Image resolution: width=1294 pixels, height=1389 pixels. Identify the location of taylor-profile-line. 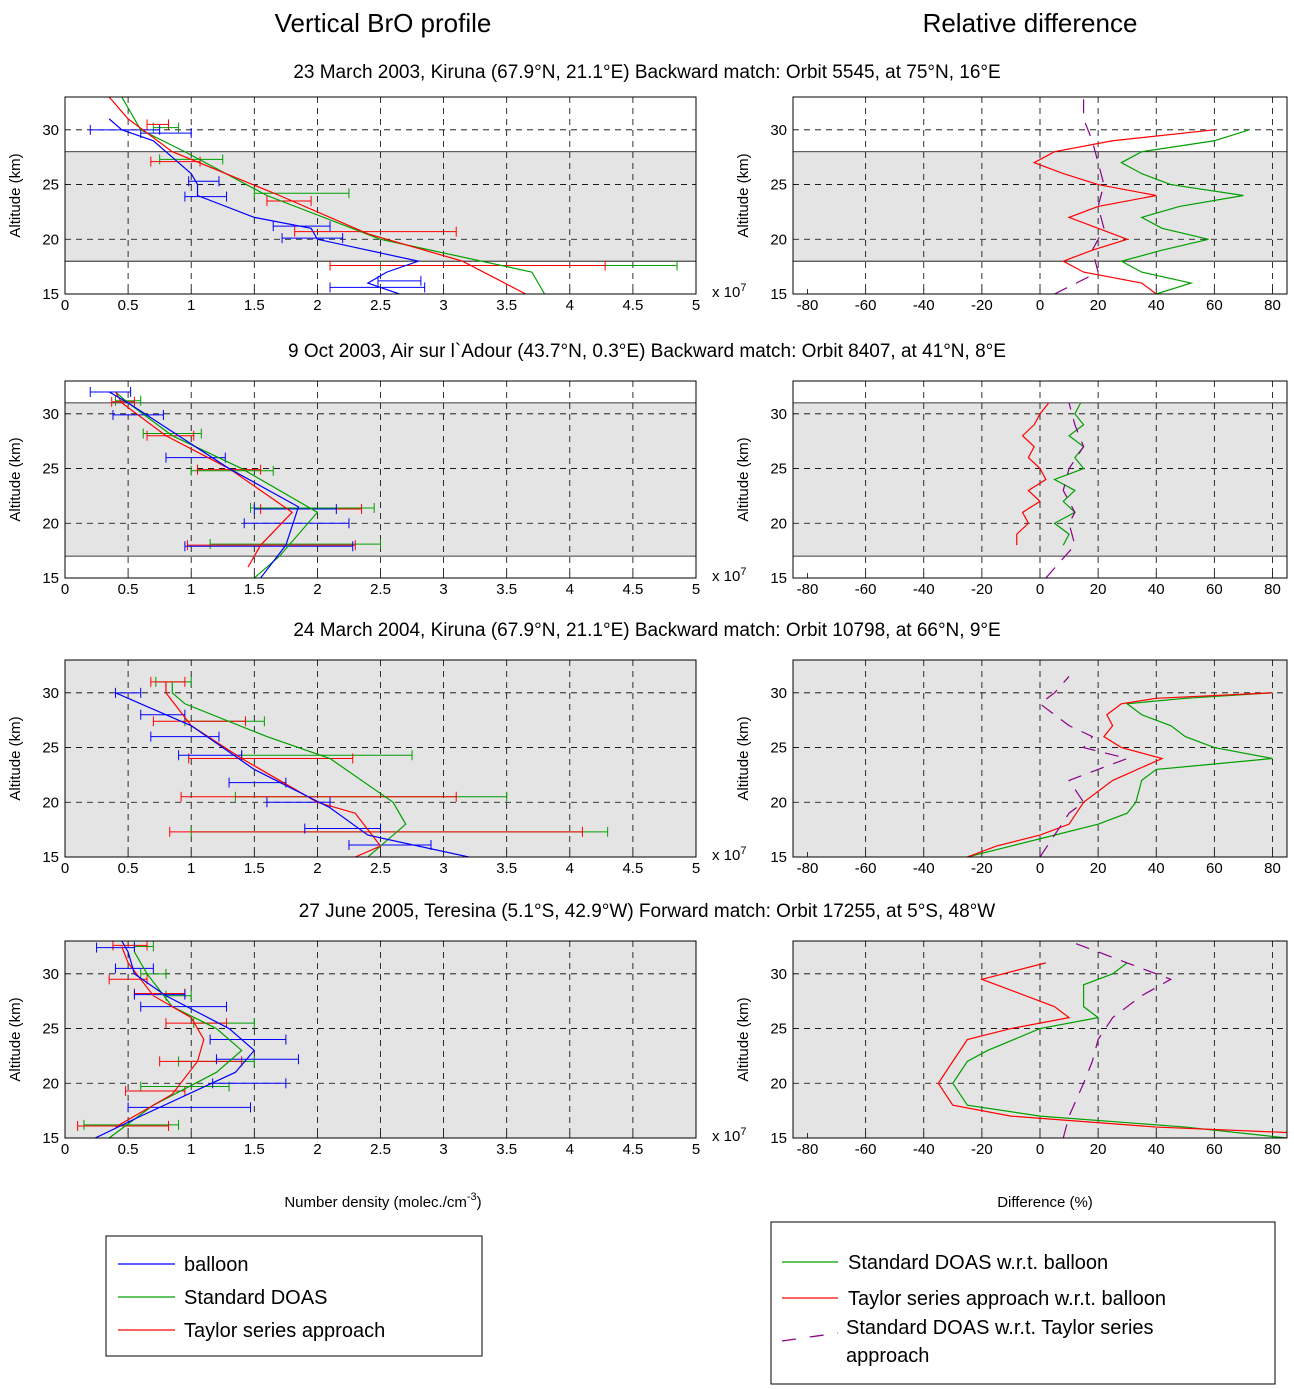
(273, 769).